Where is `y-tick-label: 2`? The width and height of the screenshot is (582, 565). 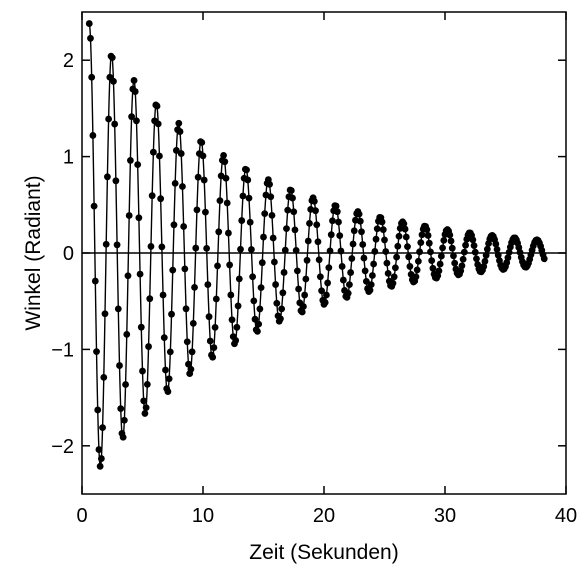 y-tick-label: 2 is located at coordinates (68, 61).